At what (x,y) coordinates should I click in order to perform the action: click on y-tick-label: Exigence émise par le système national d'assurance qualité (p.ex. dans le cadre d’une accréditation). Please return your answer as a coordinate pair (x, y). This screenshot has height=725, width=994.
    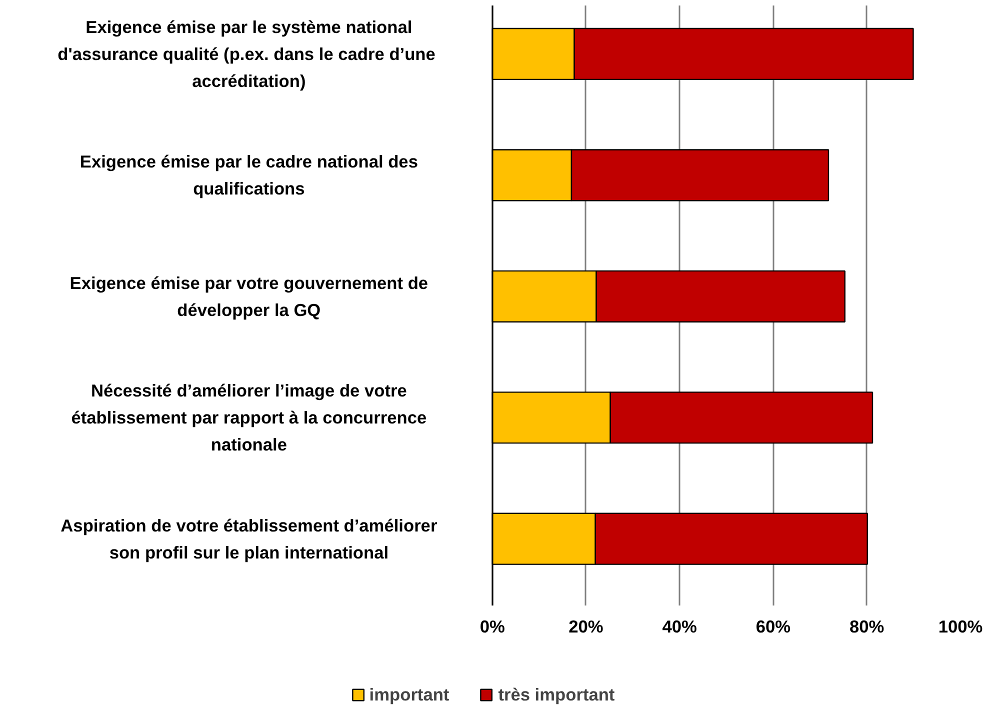
    Looking at the image, I should click on (247, 53).